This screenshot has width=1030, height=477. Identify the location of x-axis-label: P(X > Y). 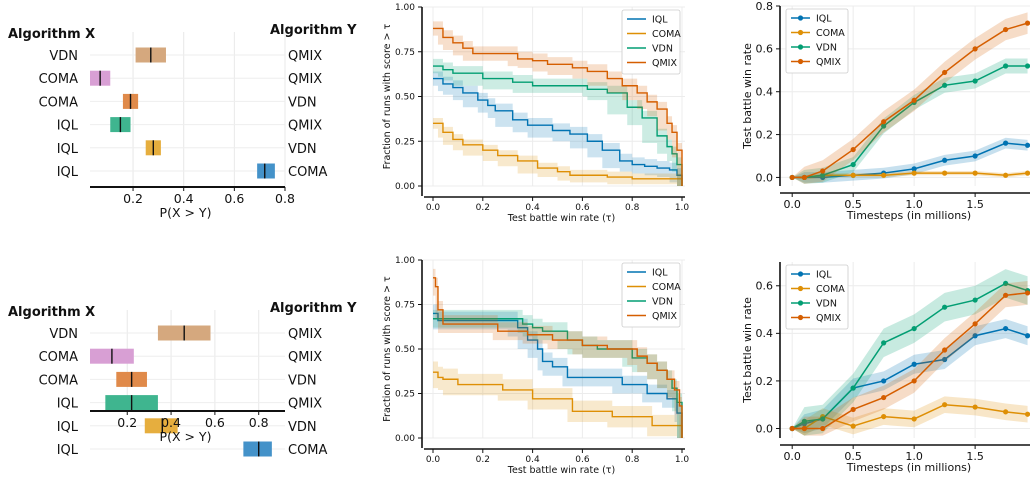
(186, 212).